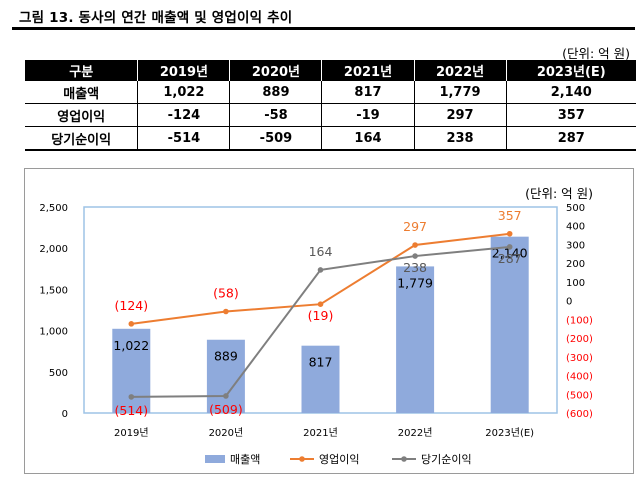  What do you see at coordinates (570, 115) in the screenshot?
I see `table-cell: 357` at bounding box center [570, 115].